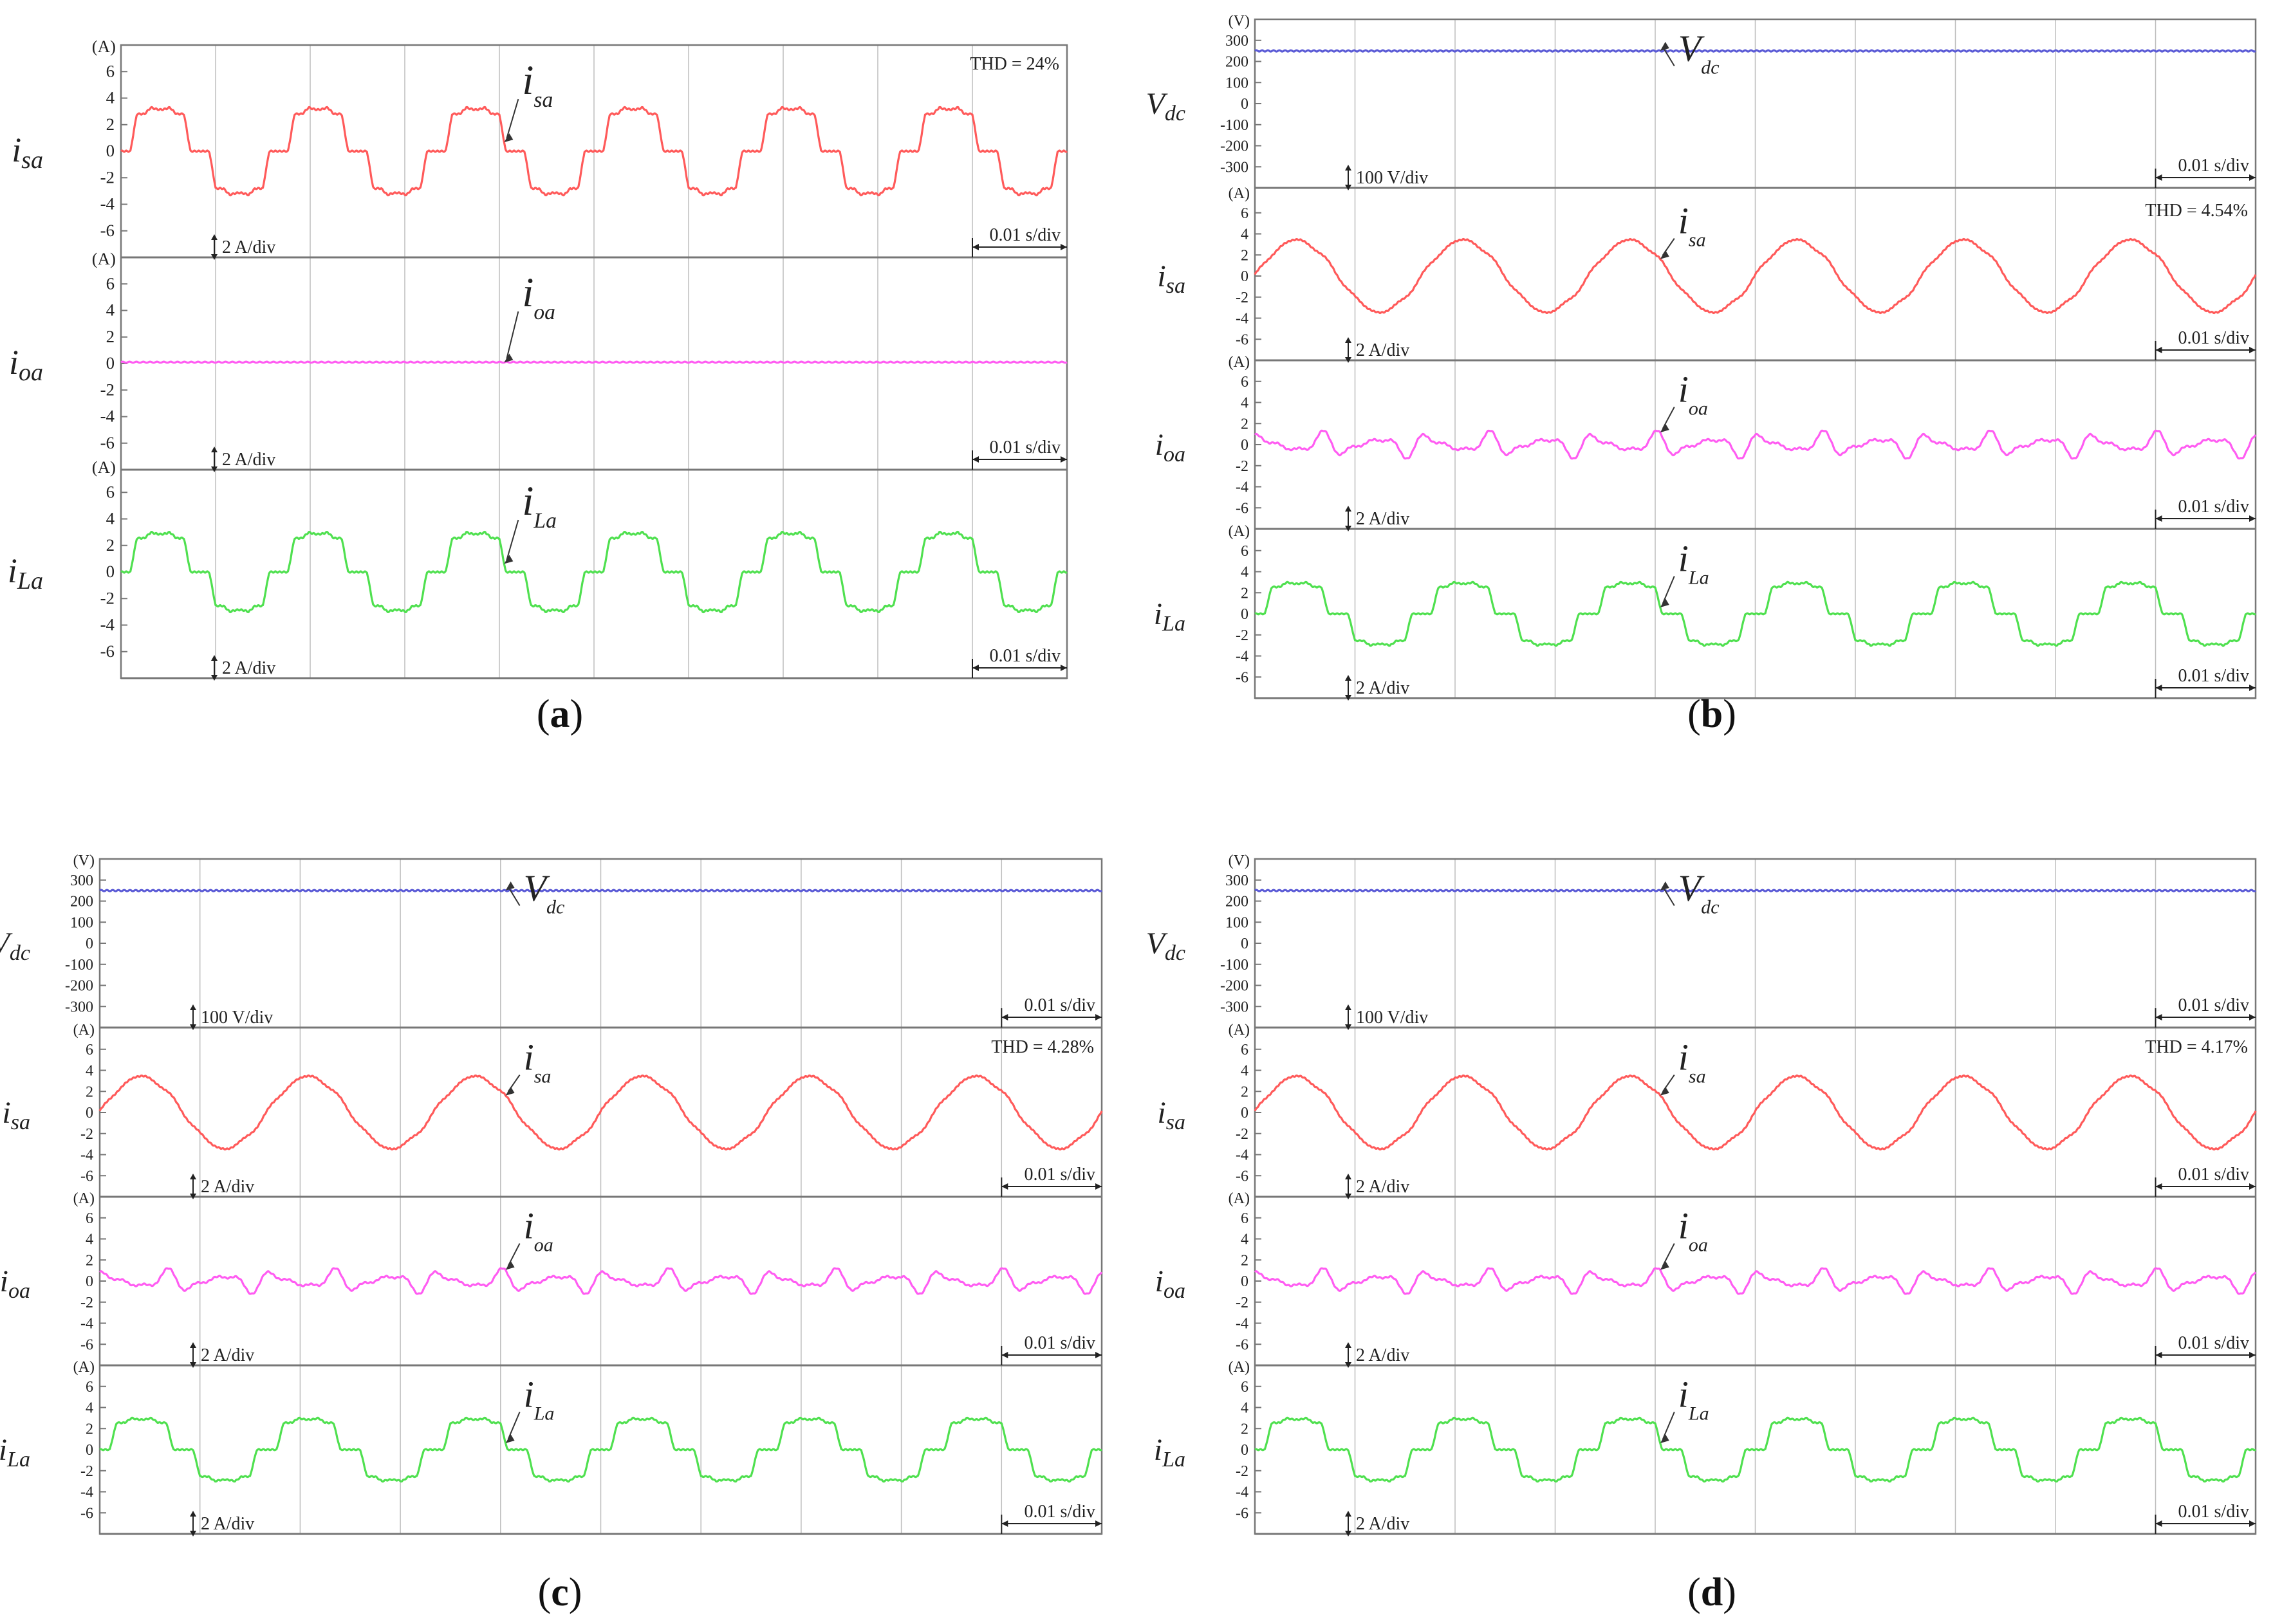 Image resolution: width=2273 pixels, height=1624 pixels. Describe the element at coordinates (1710, 908) in the screenshot. I see `trace-annotation-sub: dc` at that location.